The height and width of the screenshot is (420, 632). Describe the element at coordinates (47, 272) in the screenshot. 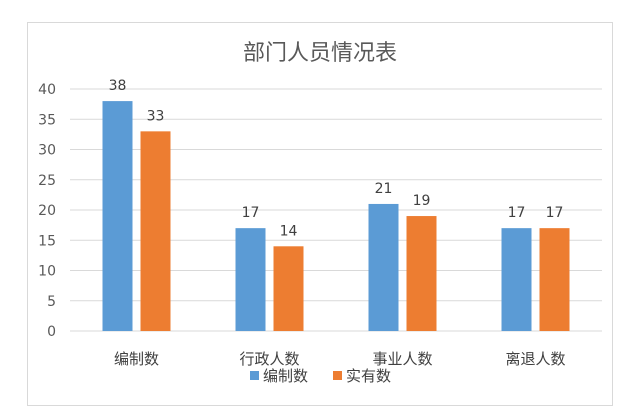

I see `y-tick-label: 10` at that location.